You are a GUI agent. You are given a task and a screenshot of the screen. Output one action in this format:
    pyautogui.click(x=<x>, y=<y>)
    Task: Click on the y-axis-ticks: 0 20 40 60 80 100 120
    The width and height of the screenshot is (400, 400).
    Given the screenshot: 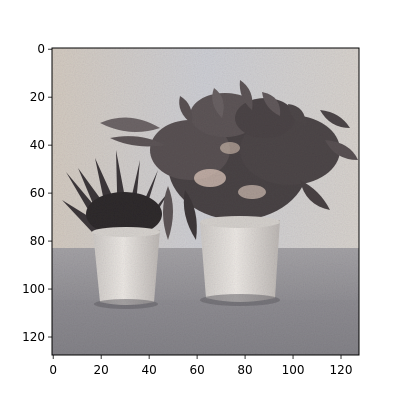 What is the action you would take?
    pyautogui.click(x=37, y=193)
    